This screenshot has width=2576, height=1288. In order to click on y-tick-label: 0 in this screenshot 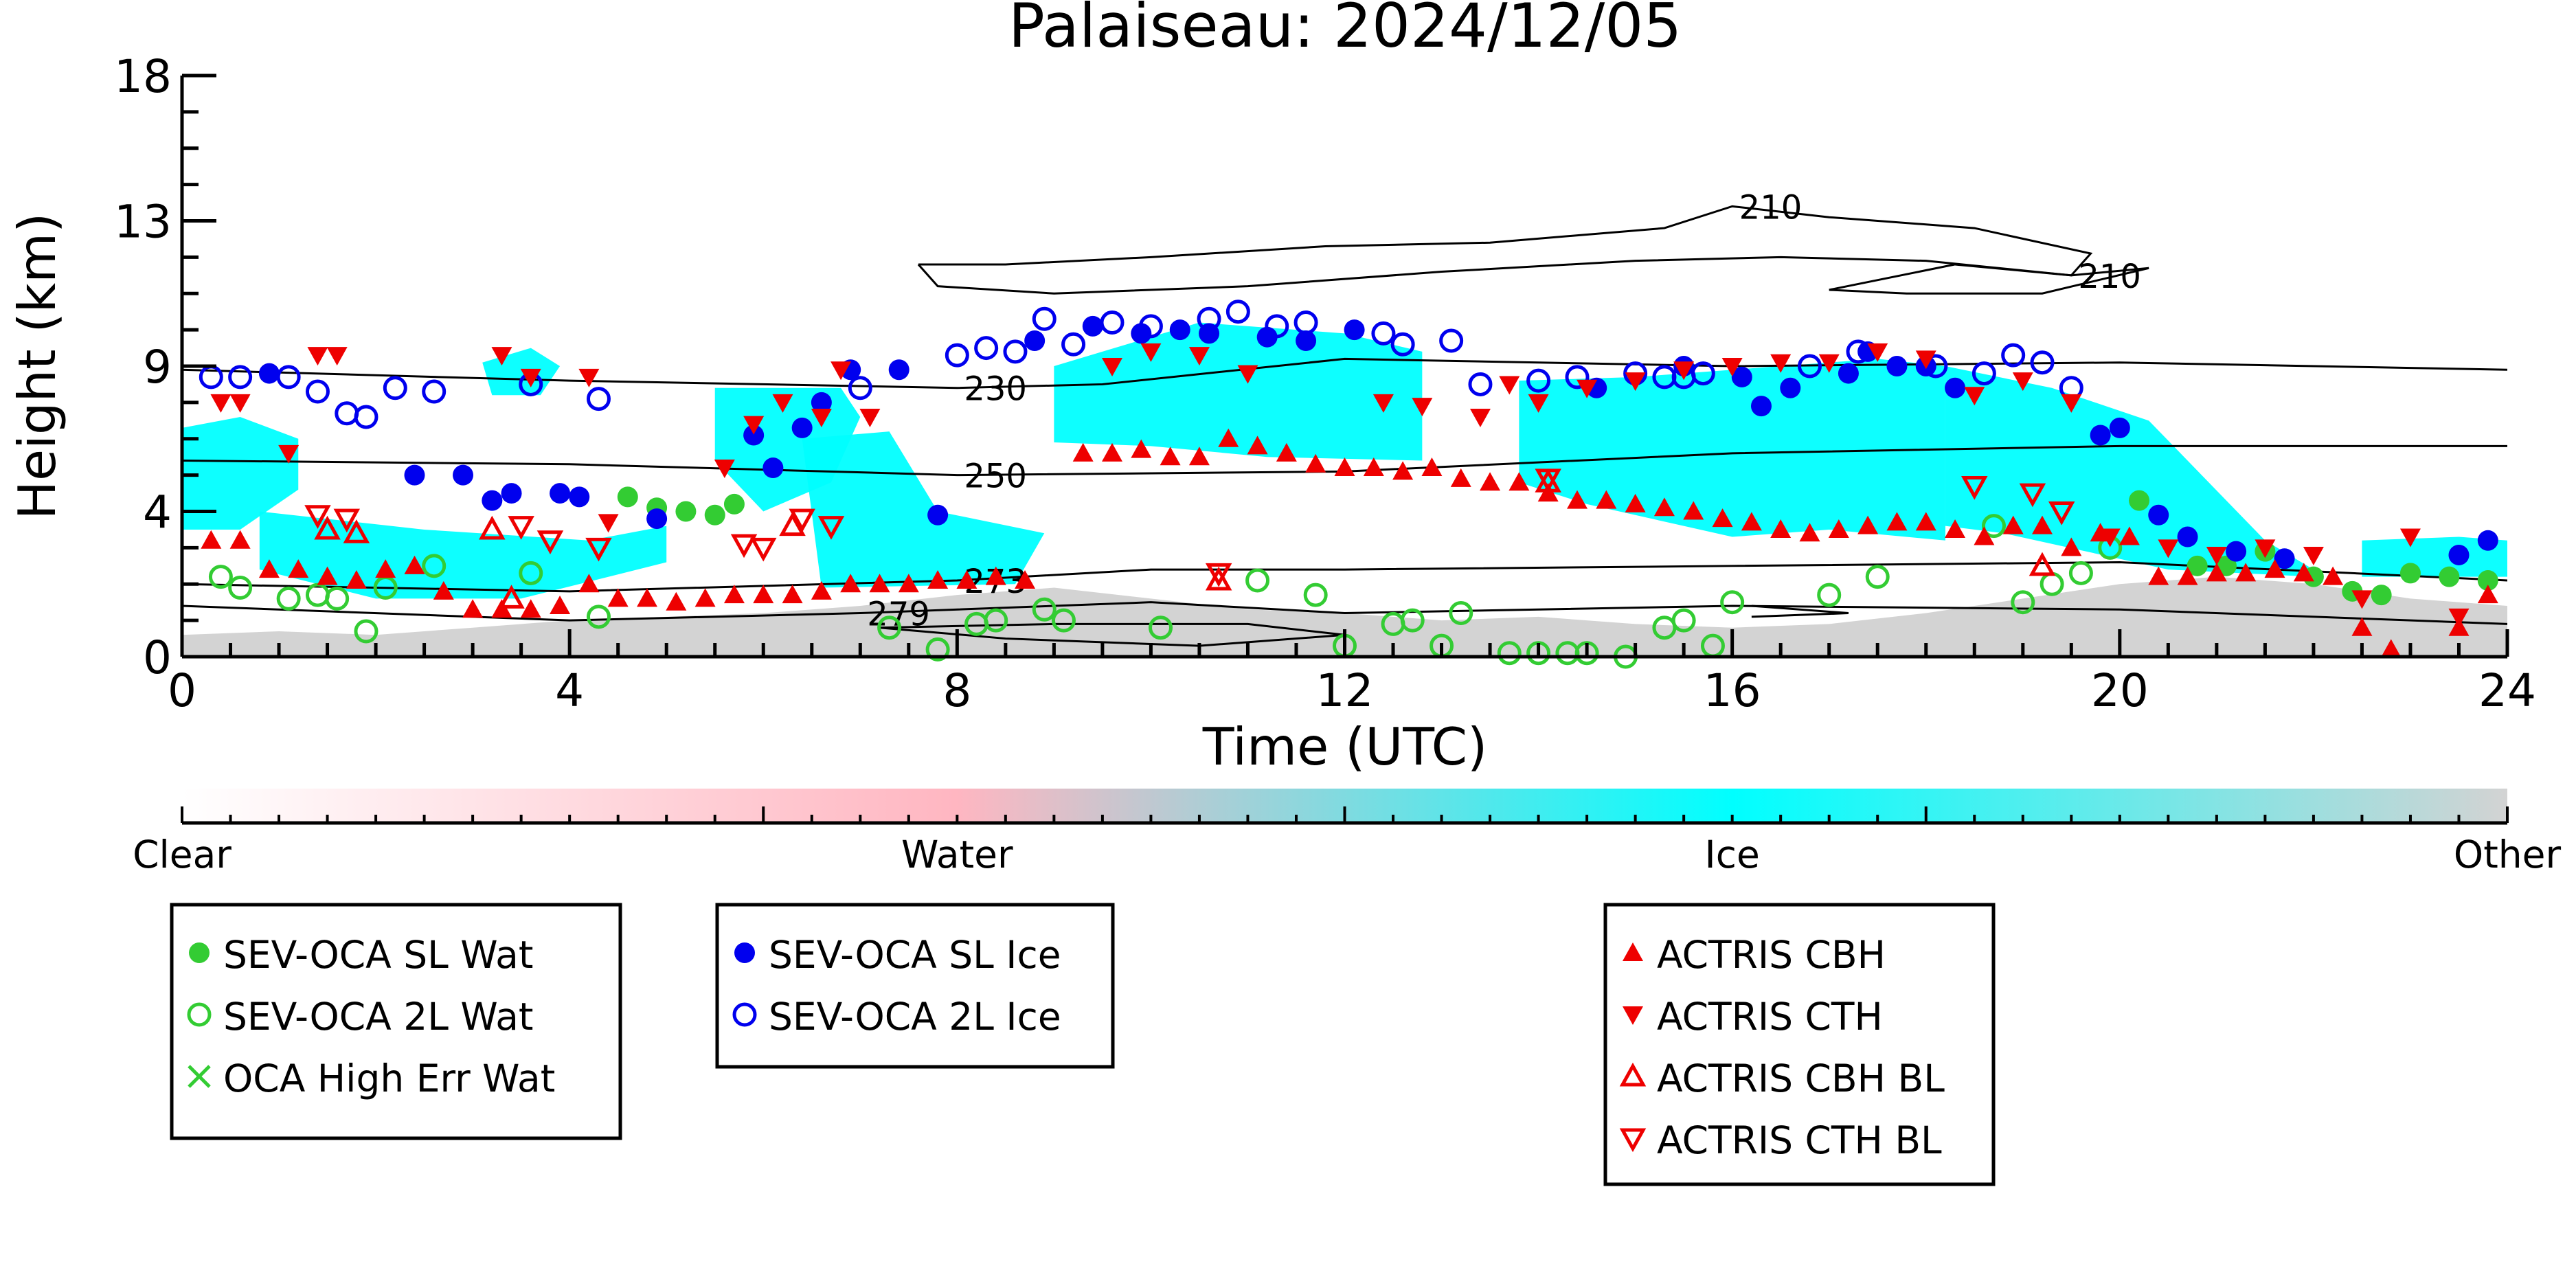, I will do `click(157, 657)`.